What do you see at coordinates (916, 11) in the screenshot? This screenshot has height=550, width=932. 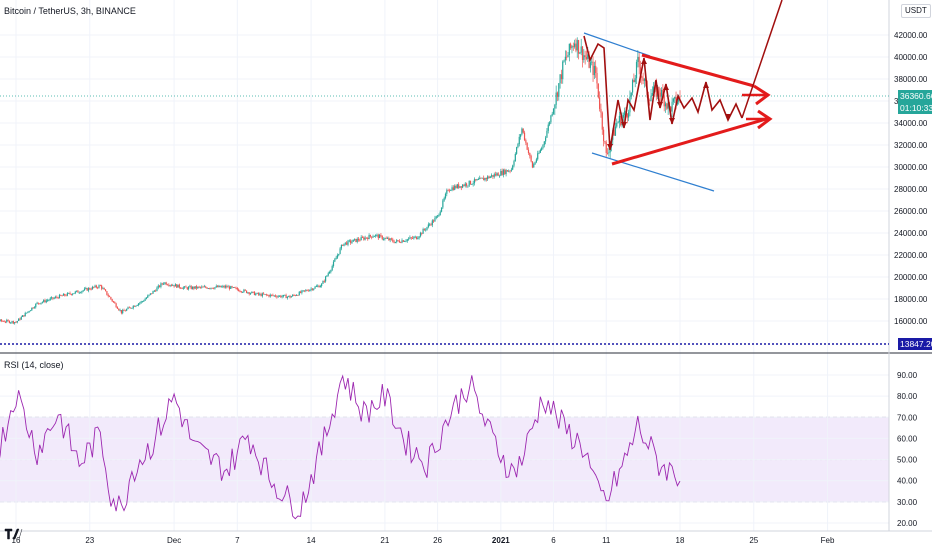 I see `currency-badge: USDT` at bounding box center [916, 11].